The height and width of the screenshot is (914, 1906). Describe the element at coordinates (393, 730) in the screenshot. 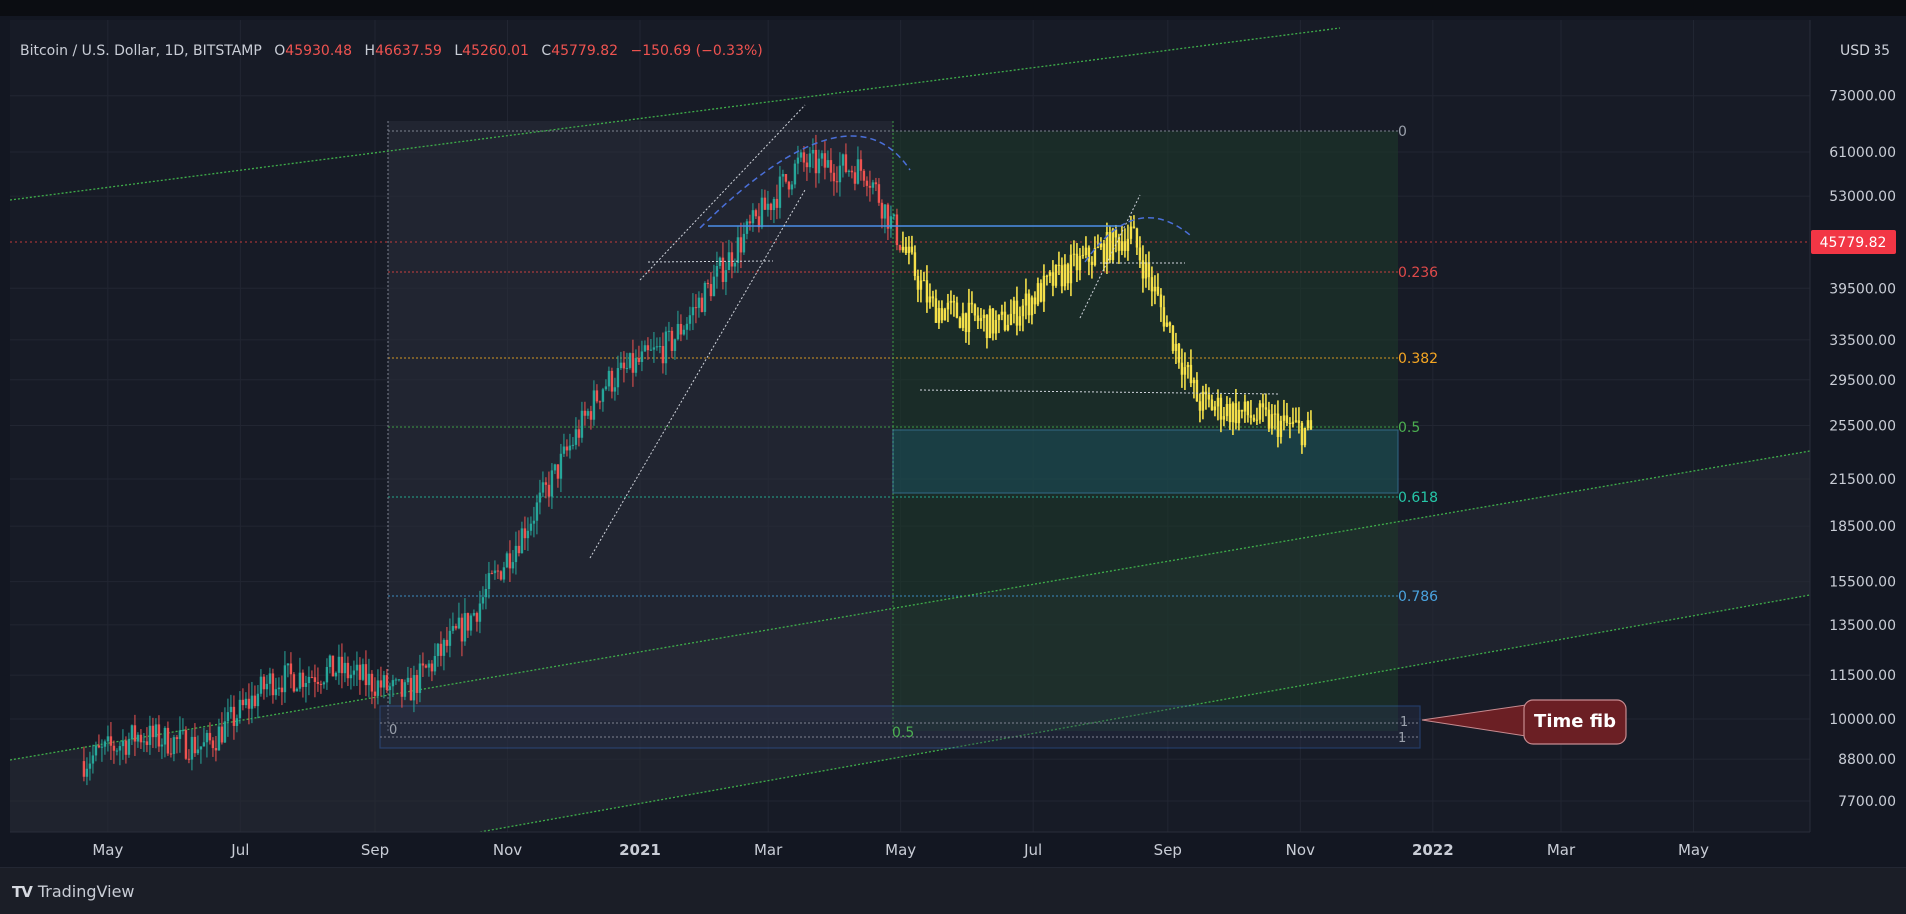

I see `time-fib-label-0: 0` at that location.